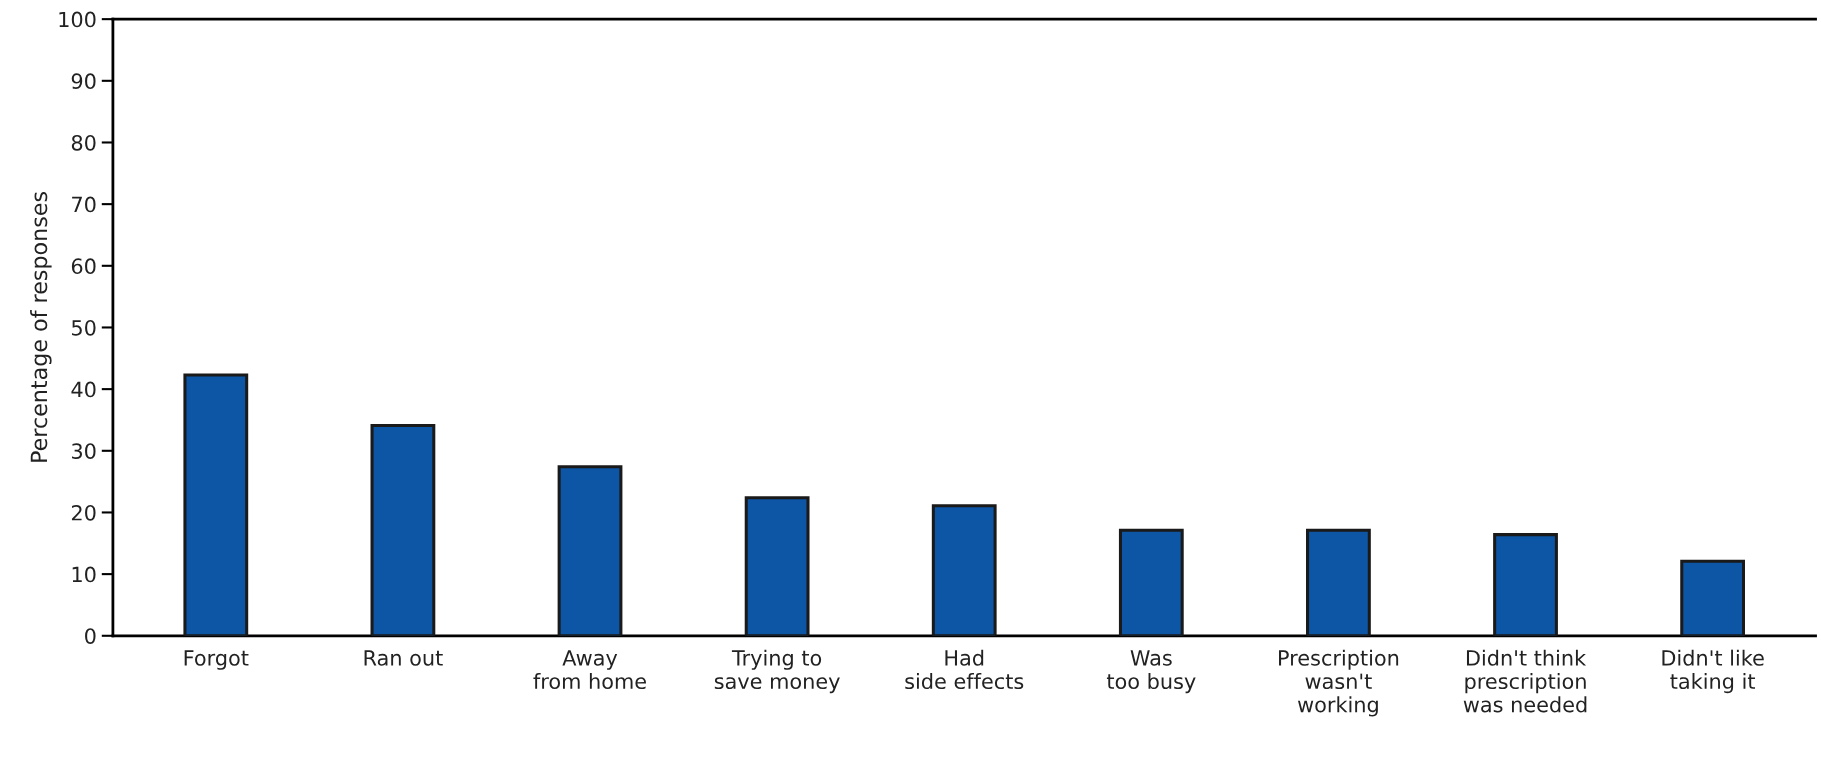  I want to click on x-tick-label: Ran out, so click(403, 658).